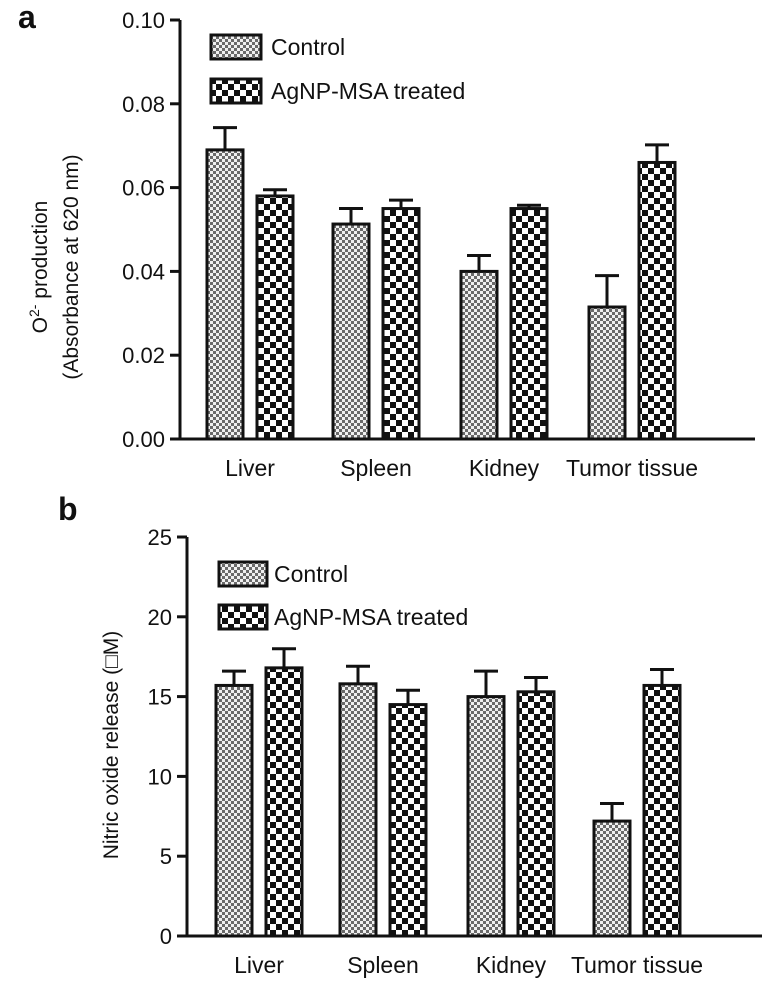 This screenshot has height=984, width=769. I want to click on panel-b-y-tick-label: 25, so click(160, 537).